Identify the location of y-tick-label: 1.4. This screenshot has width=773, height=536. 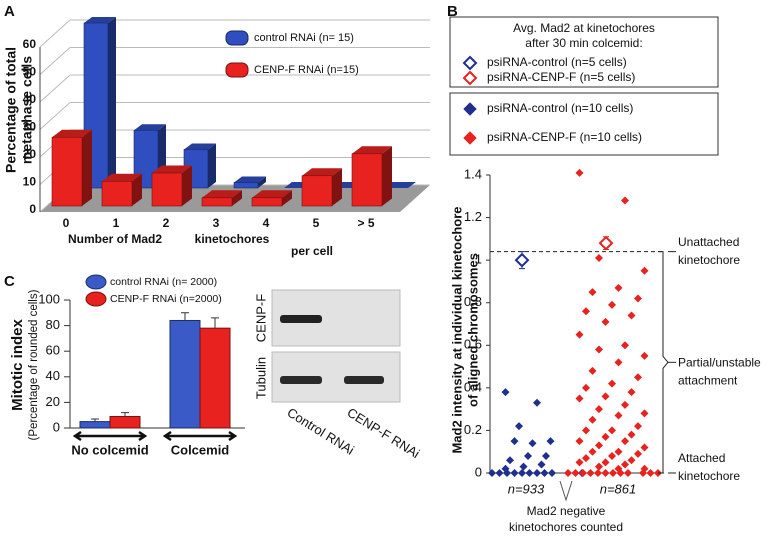
(473, 173).